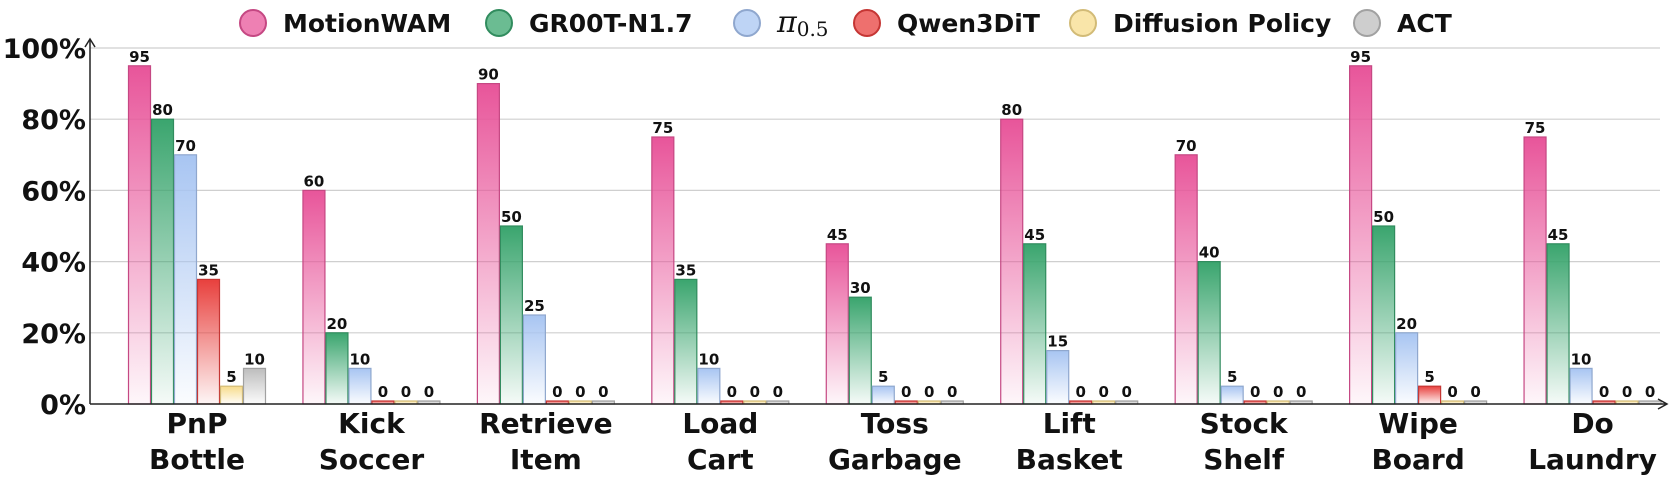 This screenshot has height=492, width=1677. What do you see at coordinates (1663, 404) in the screenshot?
I see `x-axis-arrow` at bounding box center [1663, 404].